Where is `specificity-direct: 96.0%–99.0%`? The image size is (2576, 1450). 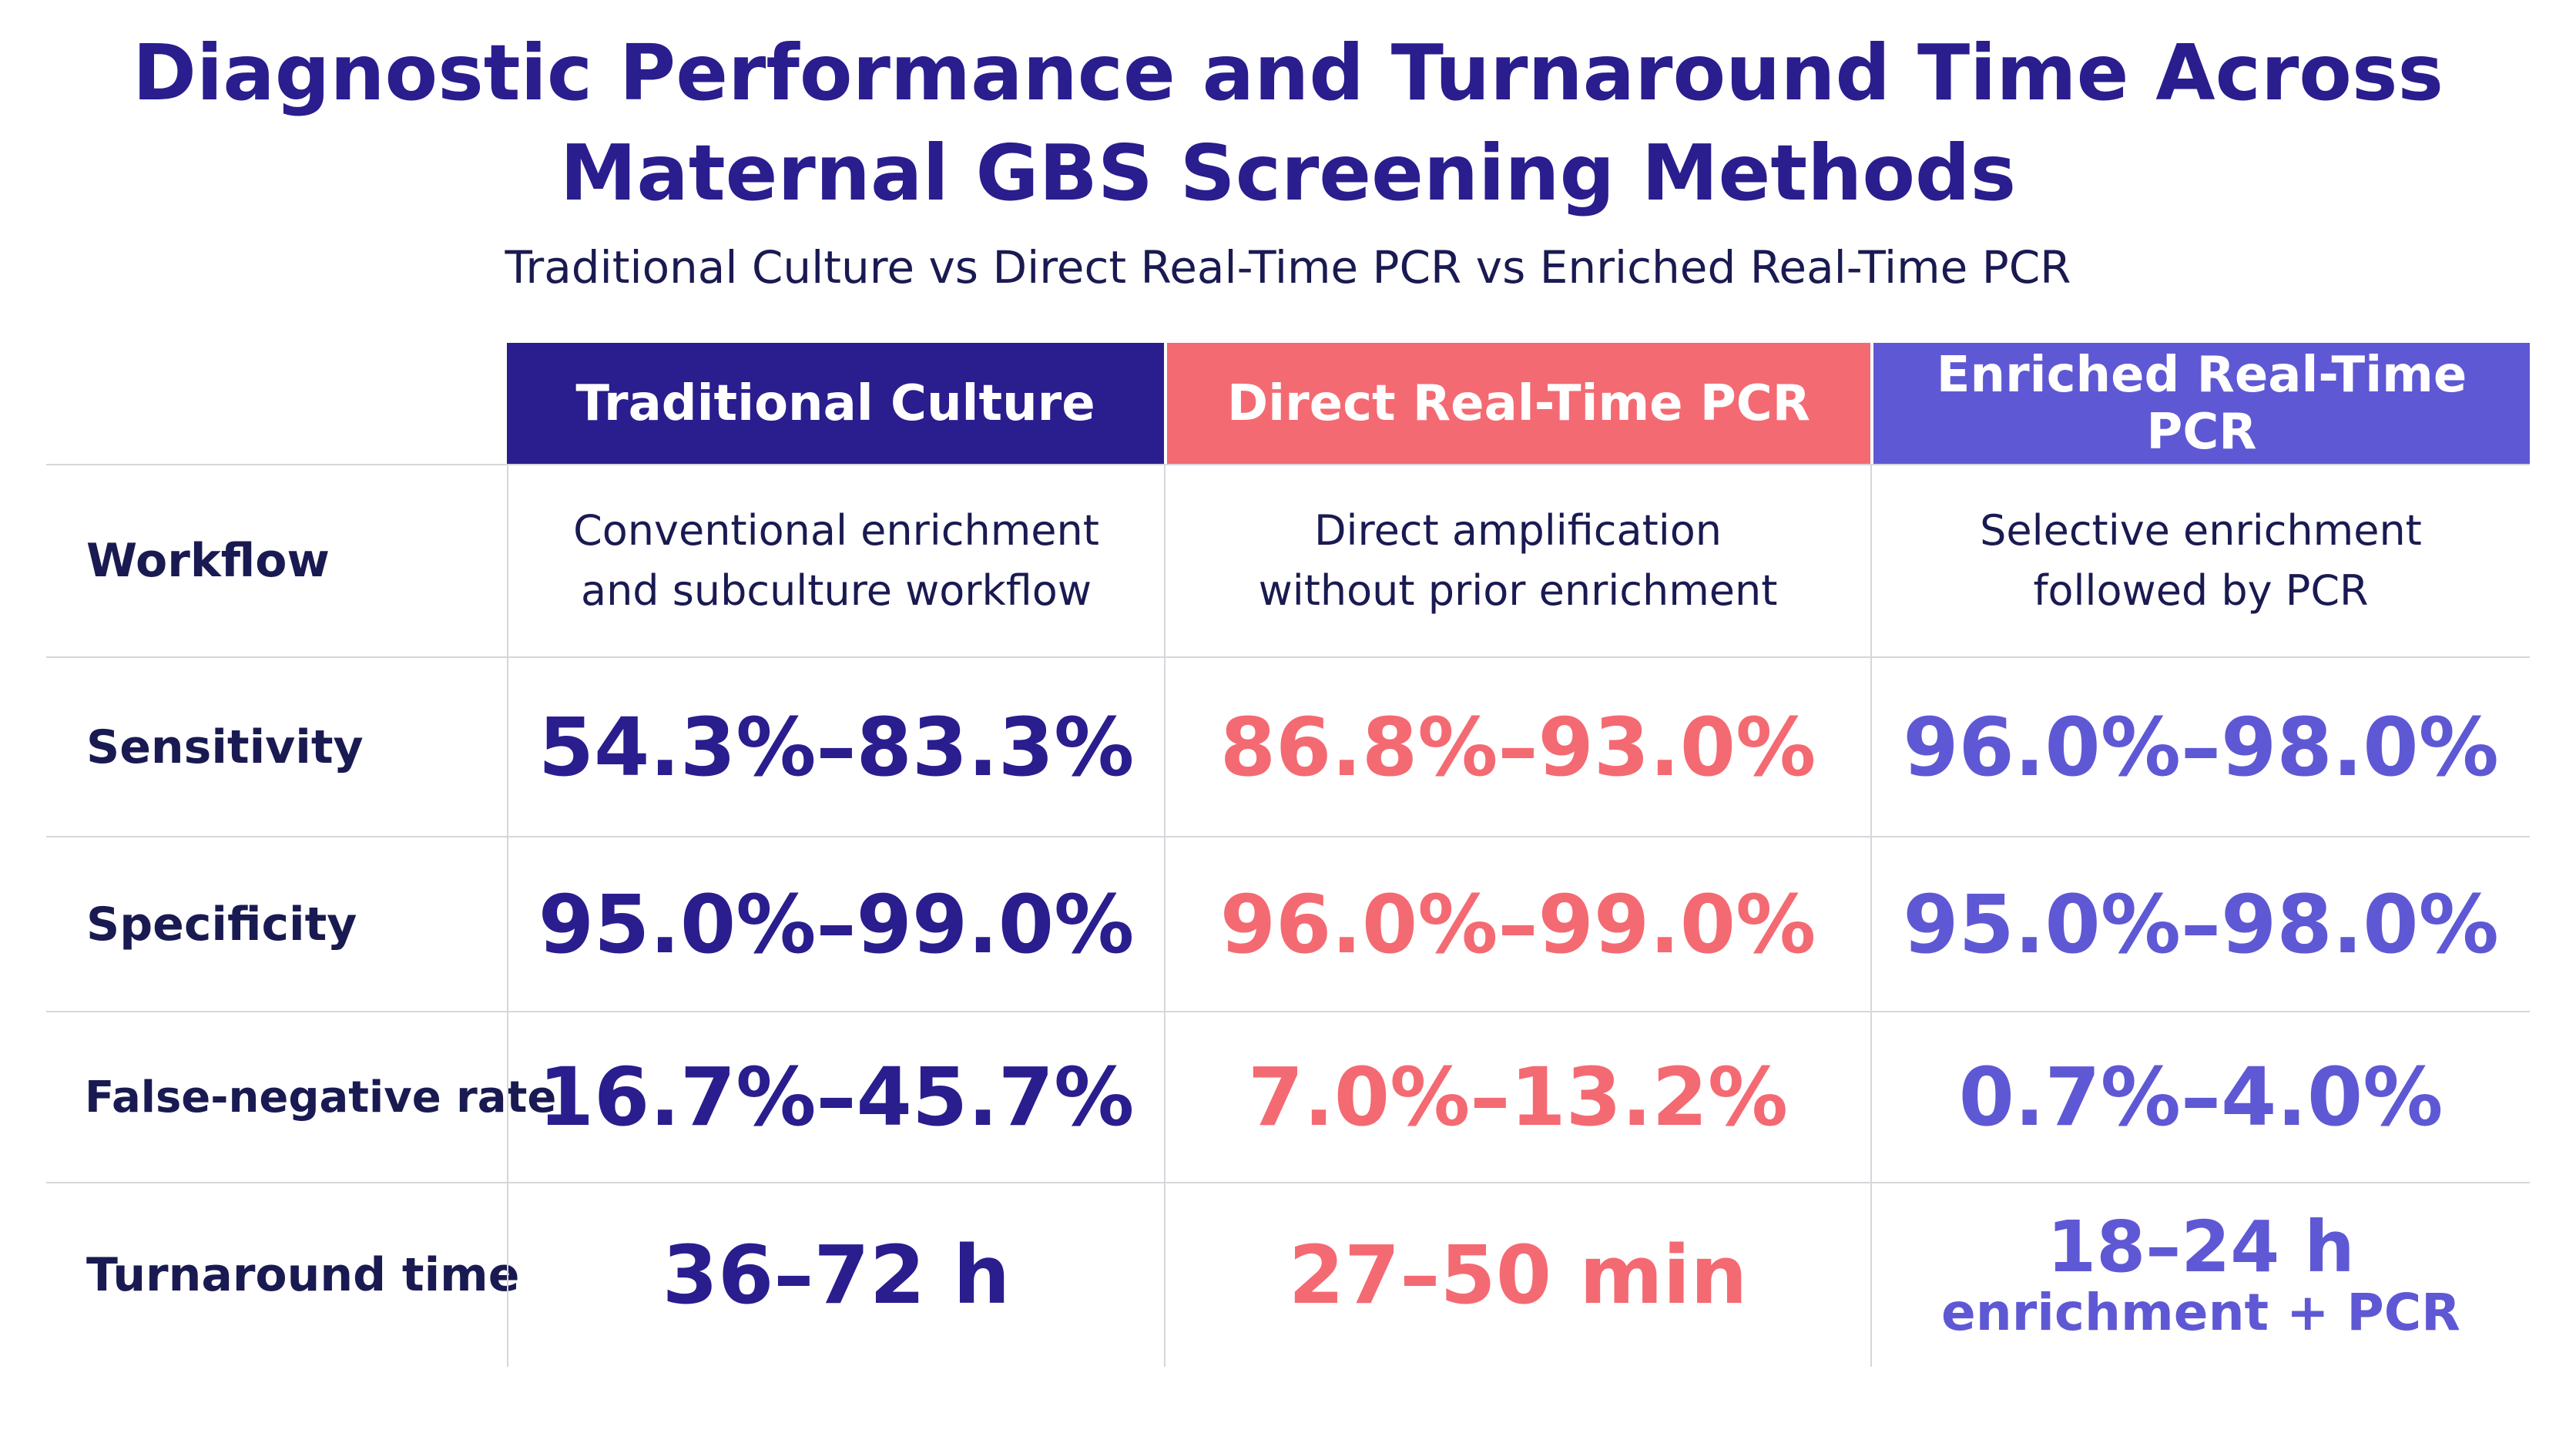
specificity-direct: 96.0%–99.0% is located at coordinates (1517, 923).